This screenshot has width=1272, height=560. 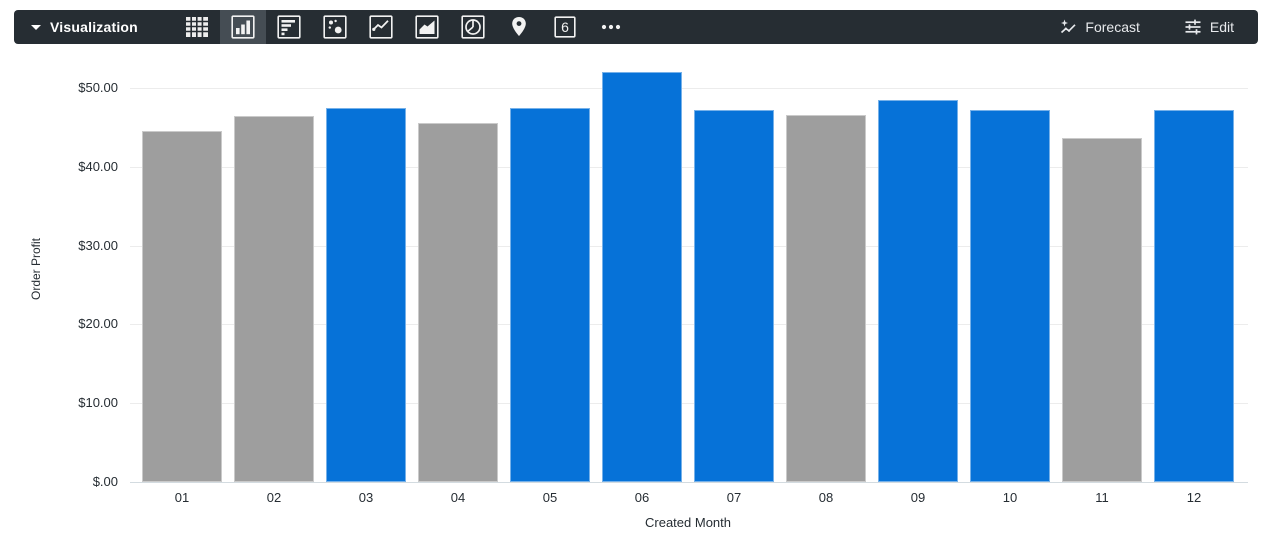 I want to click on vis-type-map, so click(x=519, y=27).